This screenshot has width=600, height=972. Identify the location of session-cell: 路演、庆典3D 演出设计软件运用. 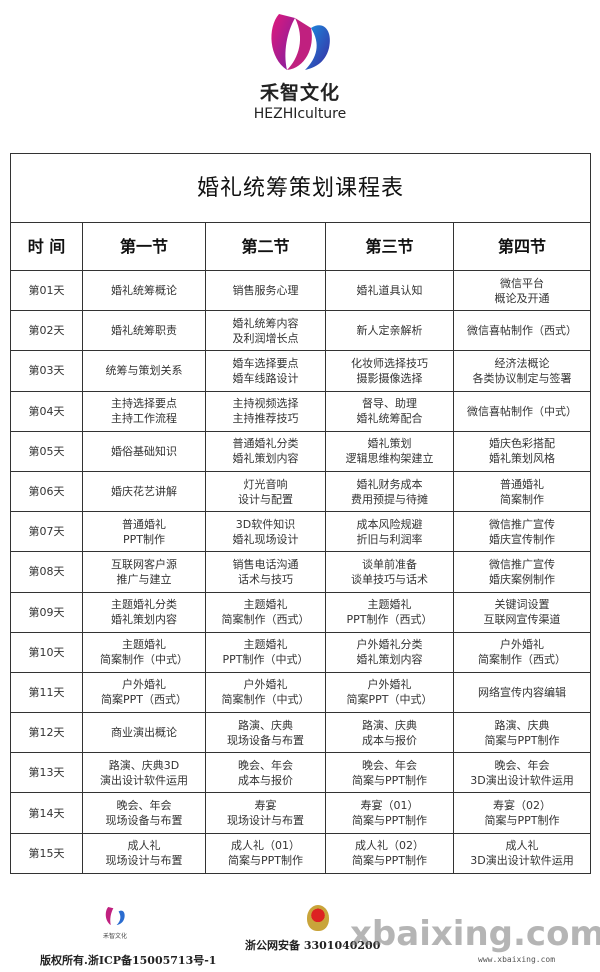
(144, 773).